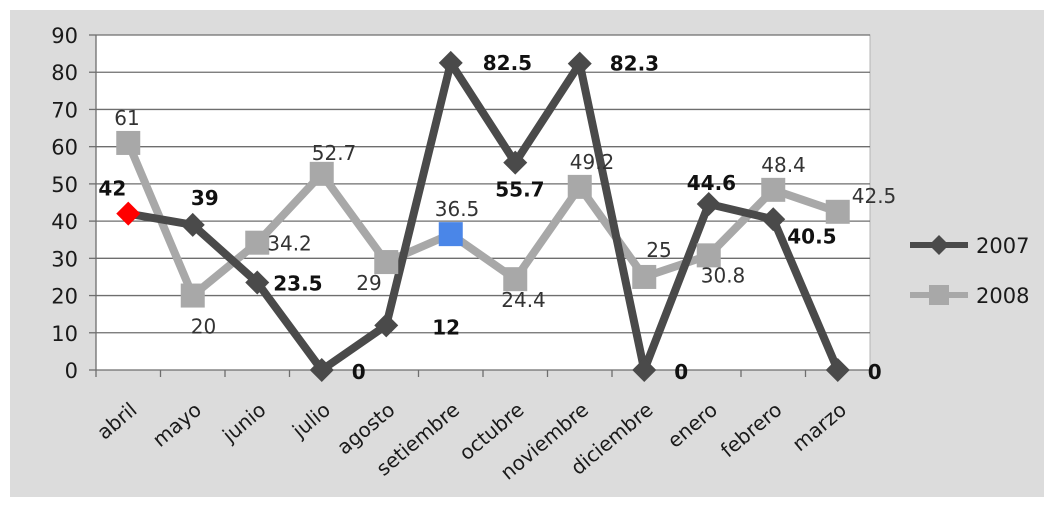 The height and width of the screenshot is (511, 1054). I want to click on data-label-2008: 36.5, so click(457, 209).